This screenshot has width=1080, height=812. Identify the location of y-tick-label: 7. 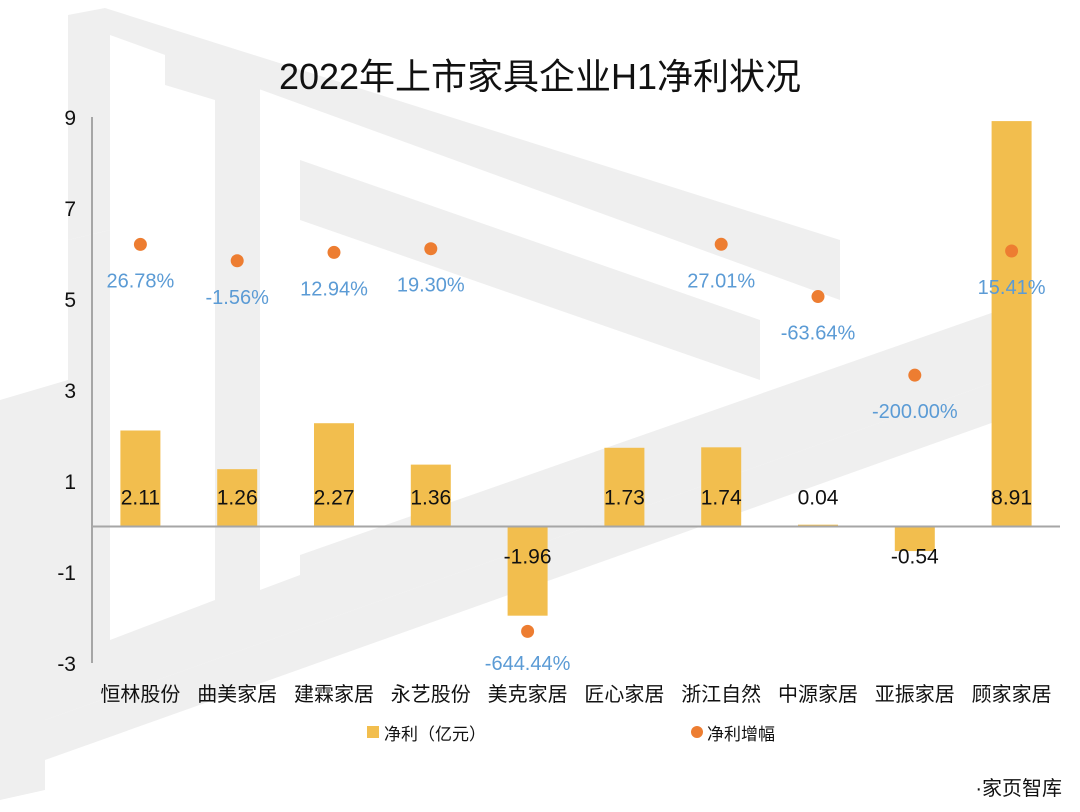
(70, 209).